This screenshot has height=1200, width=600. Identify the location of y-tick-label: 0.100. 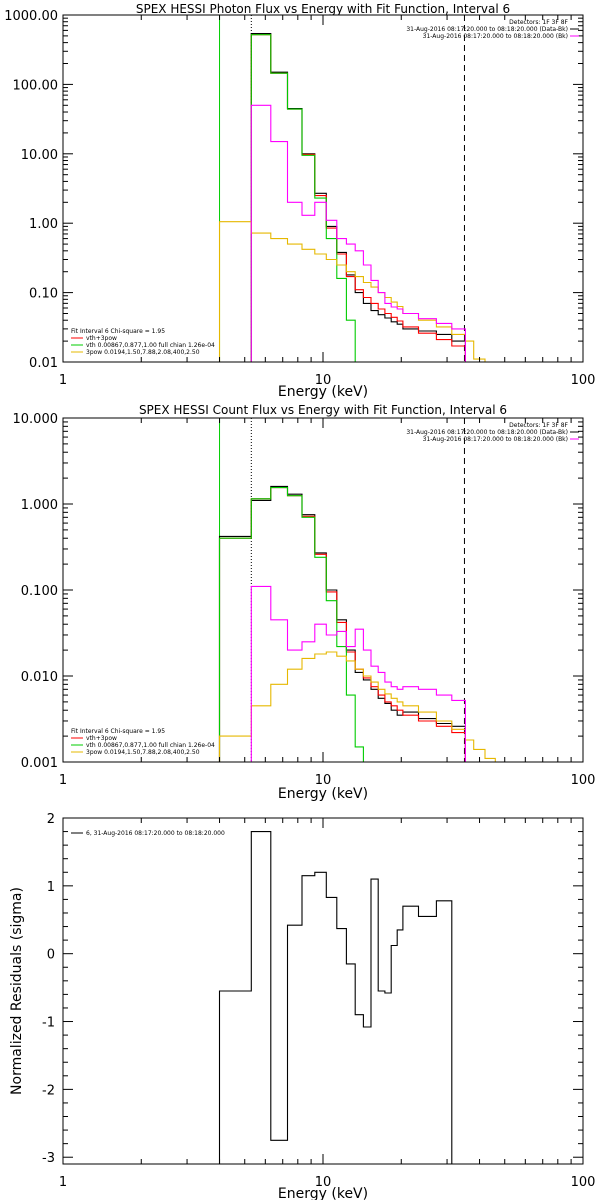
(39, 591).